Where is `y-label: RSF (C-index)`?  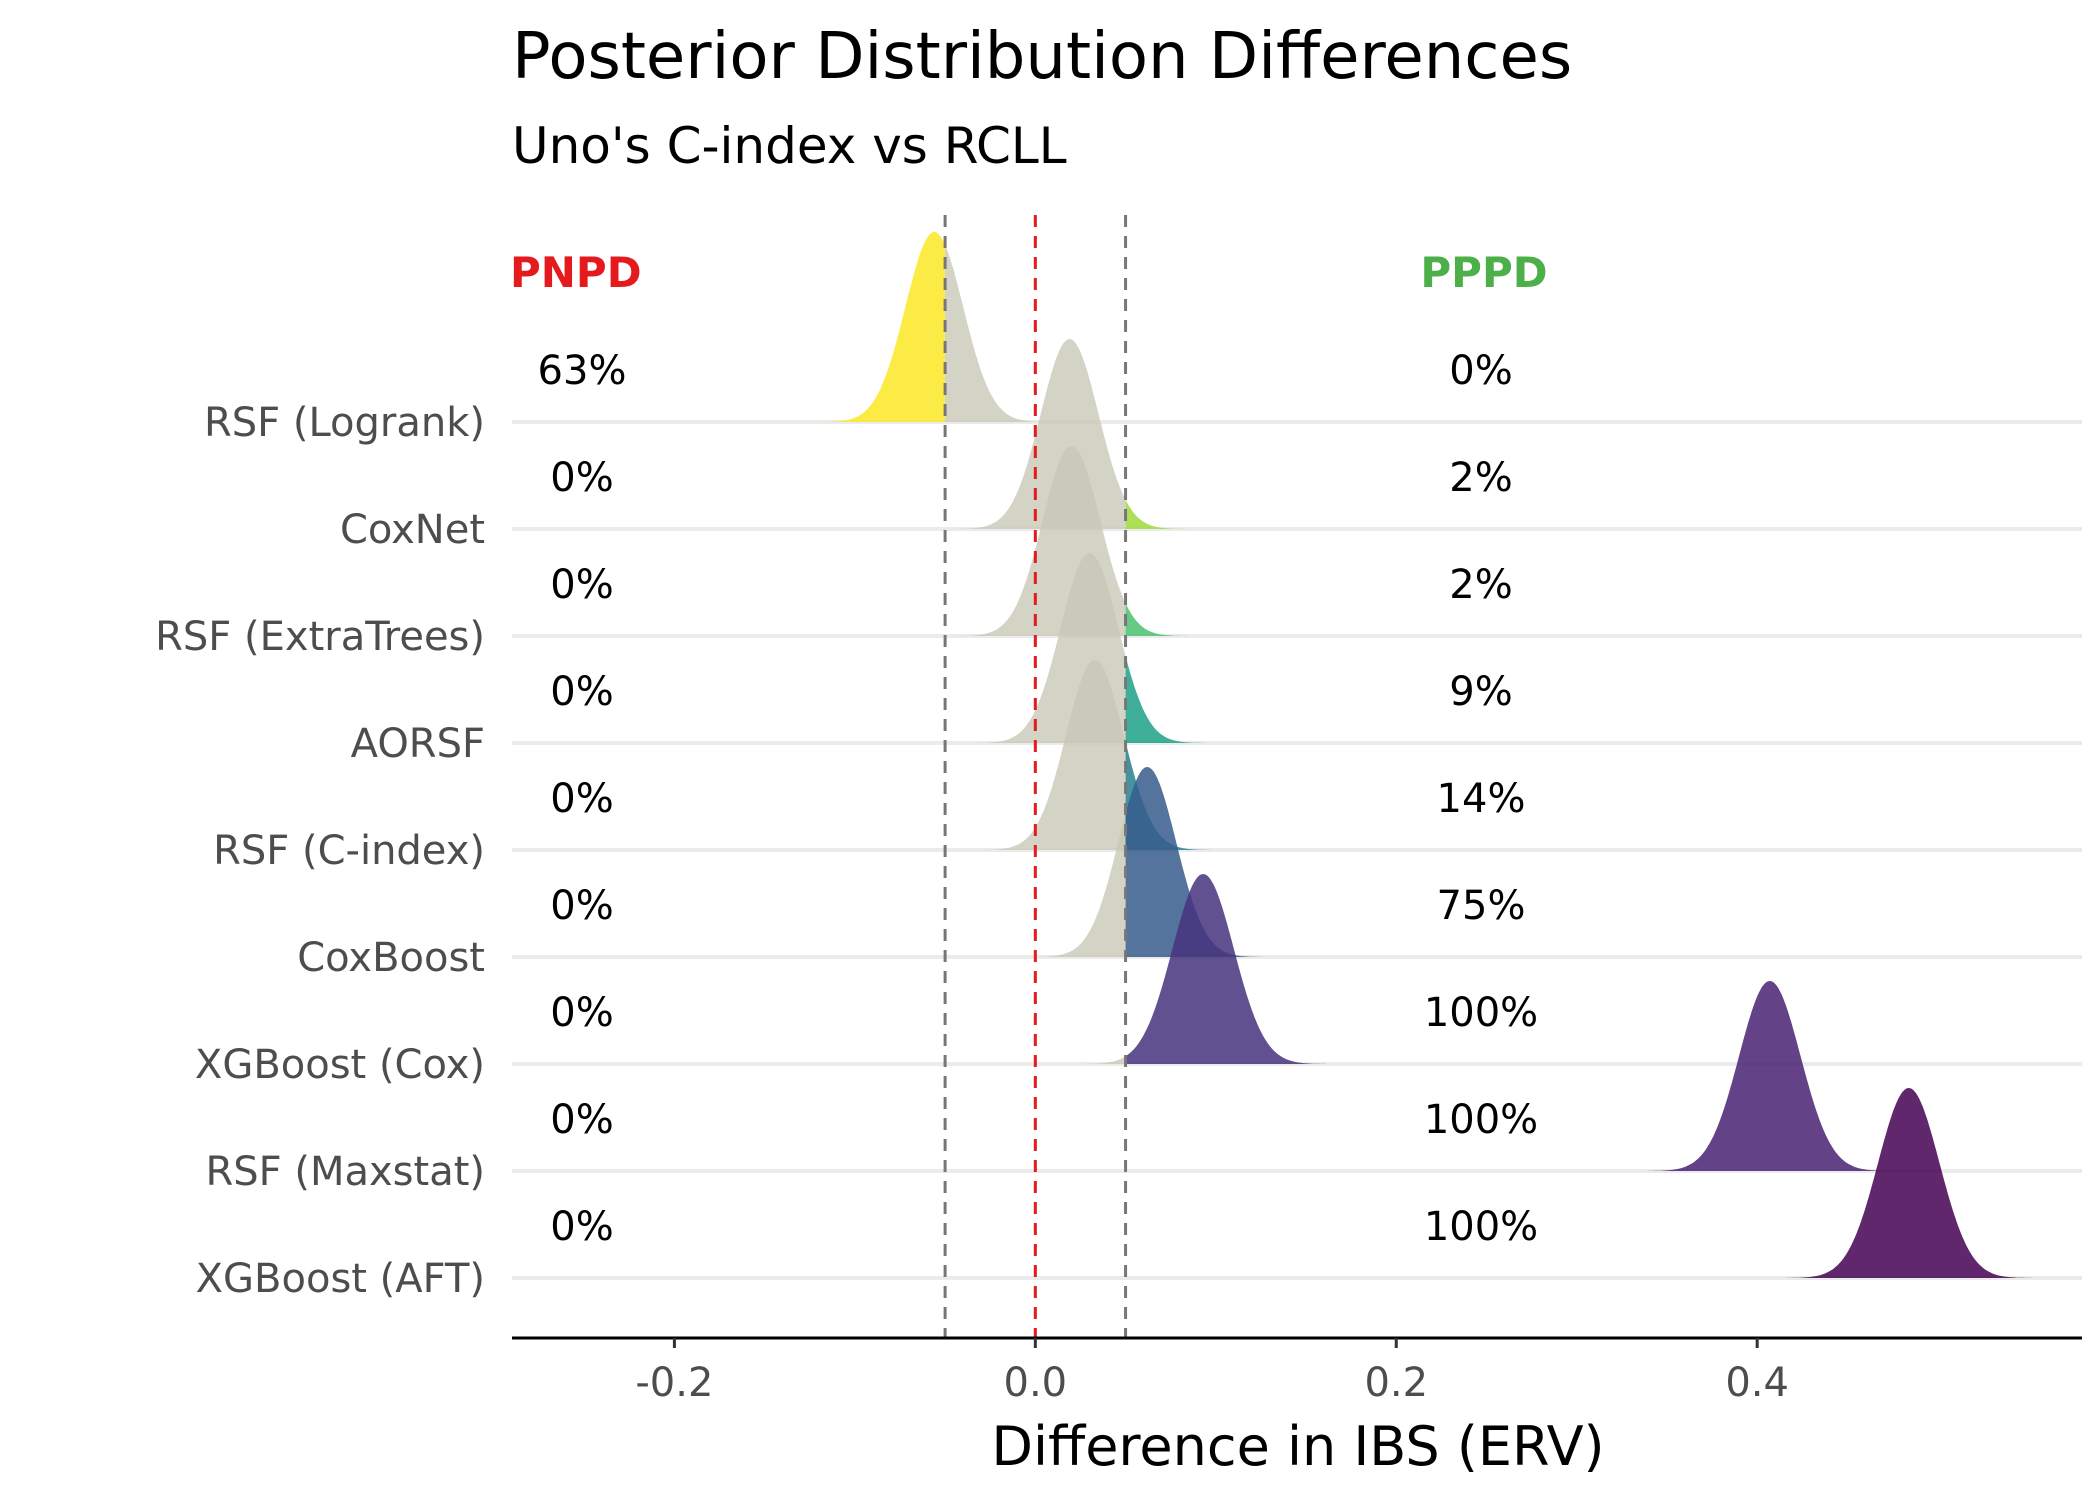 y-label: RSF (C-index) is located at coordinates (349, 851).